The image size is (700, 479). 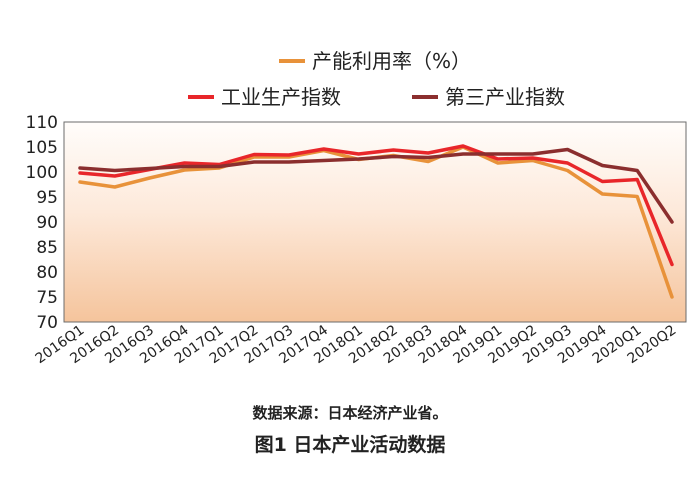 What do you see at coordinates (42, 123) in the screenshot?
I see `y-tick-label: 110` at bounding box center [42, 123].